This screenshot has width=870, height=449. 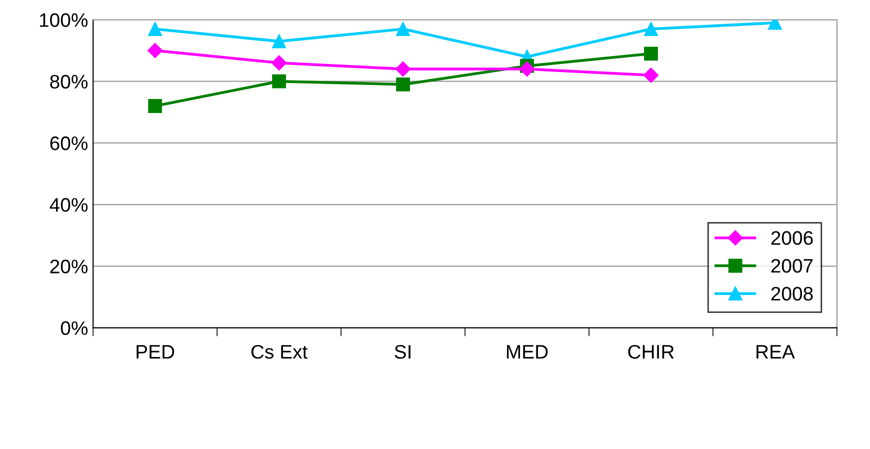 What do you see at coordinates (74, 328) in the screenshot?
I see `y-tick-label: 0%` at bounding box center [74, 328].